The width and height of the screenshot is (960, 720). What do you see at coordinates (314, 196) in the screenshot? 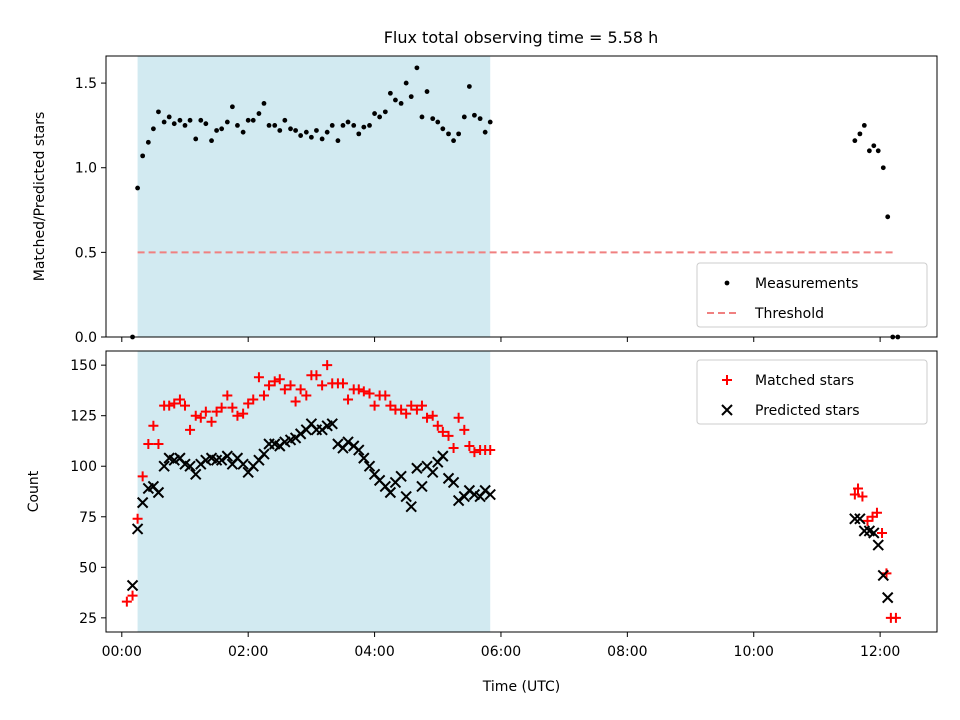
I see `observing-window-shade` at bounding box center [314, 196].